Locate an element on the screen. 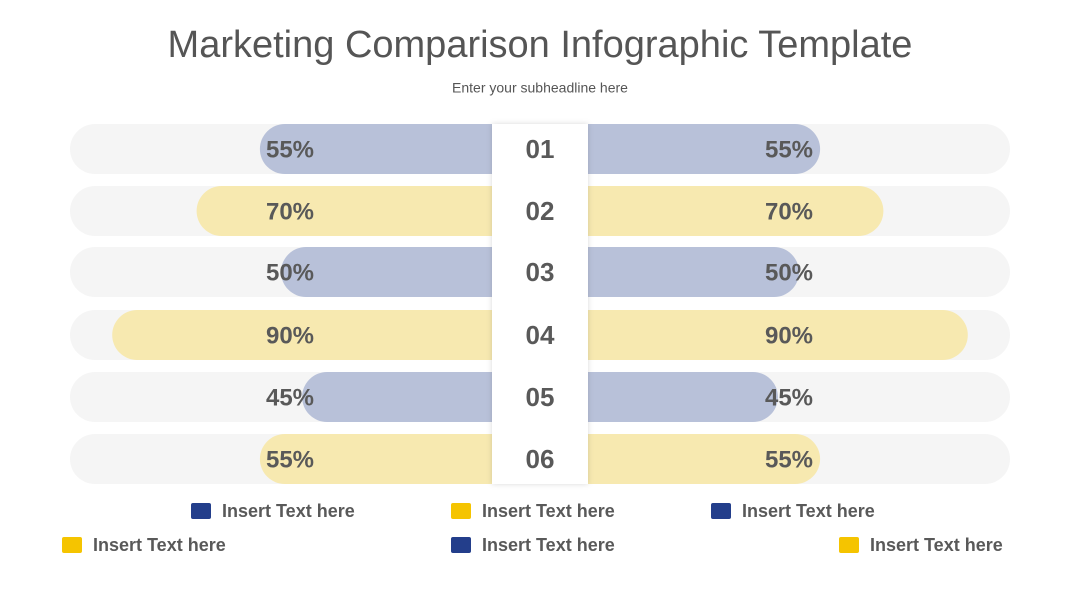 The image size is (1080, 608). center-column is located at coordinates (540, 304).